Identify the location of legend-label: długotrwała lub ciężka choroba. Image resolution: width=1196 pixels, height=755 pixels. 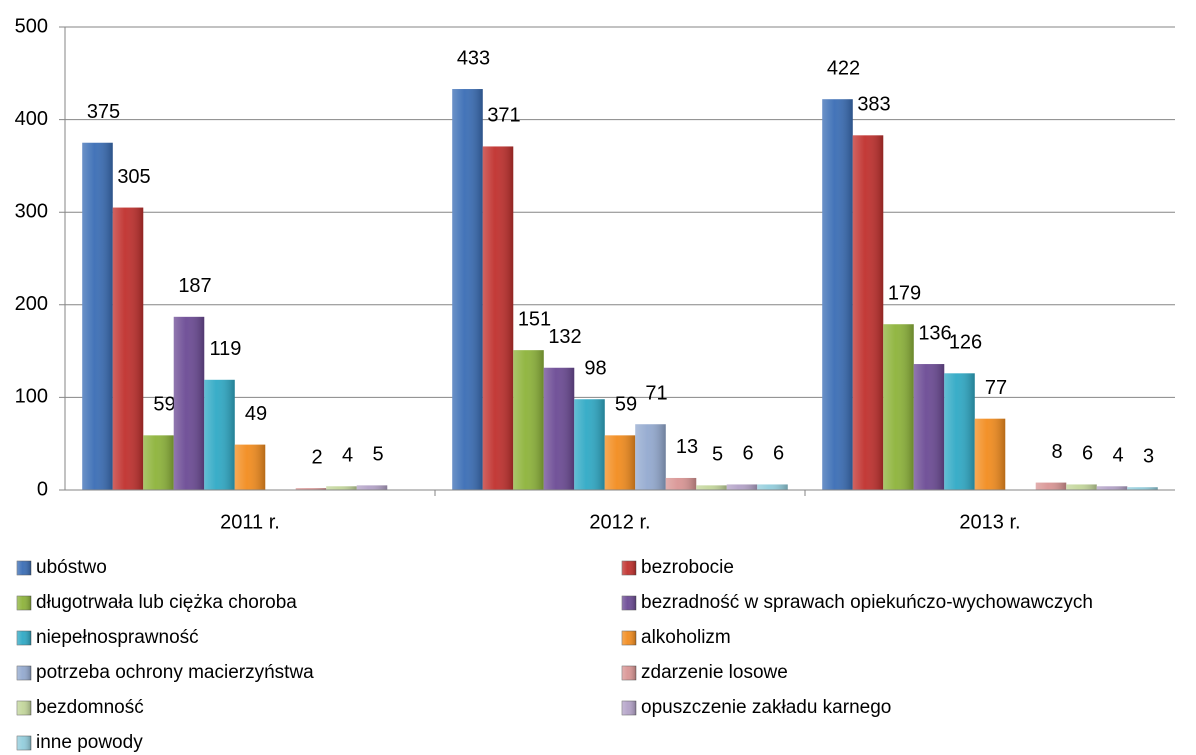
(166, 602).